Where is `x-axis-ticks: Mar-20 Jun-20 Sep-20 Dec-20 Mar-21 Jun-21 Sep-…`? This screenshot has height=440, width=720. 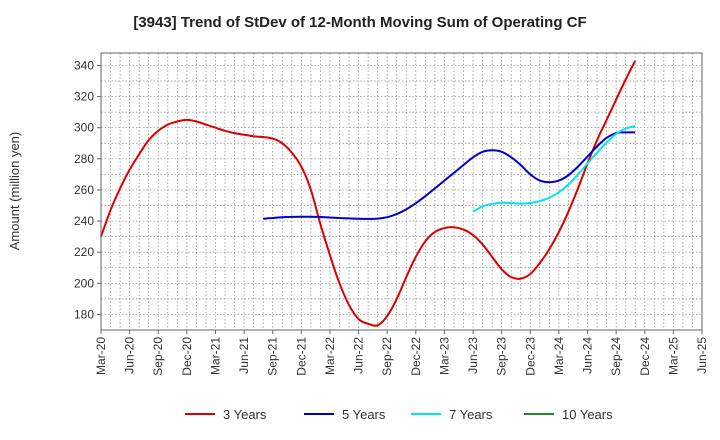 x-axis-ticks: Mar-20 Jun-20 Sep-20 Dec-20 Mar-21 Jun-21 Sep-… is located at coordinates (401, 353).